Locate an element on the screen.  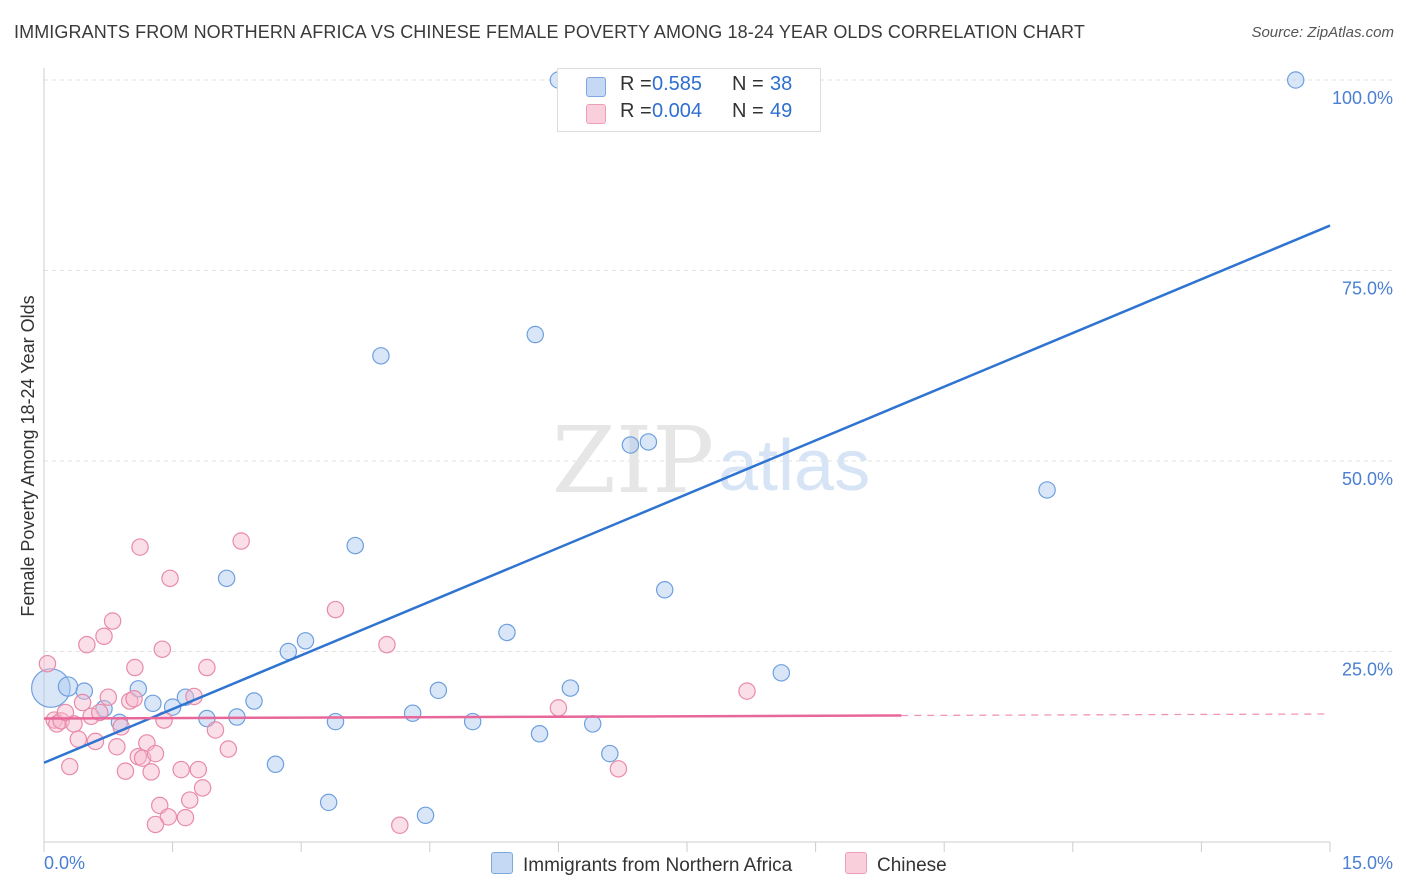
y-tick-label: 50.0% is located at coordinates (1367, 479).